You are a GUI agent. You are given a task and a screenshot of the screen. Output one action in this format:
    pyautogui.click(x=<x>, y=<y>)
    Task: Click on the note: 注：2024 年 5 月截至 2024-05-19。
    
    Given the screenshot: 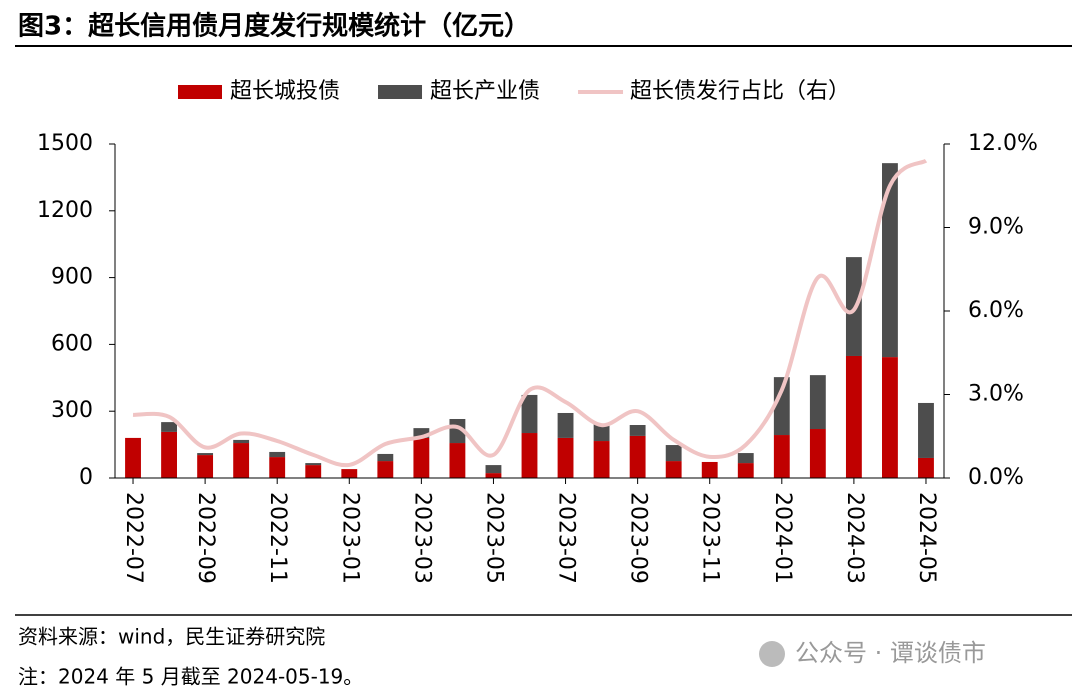 What is the action you would take?
    pyautogui.click(x=190, y=677)
    